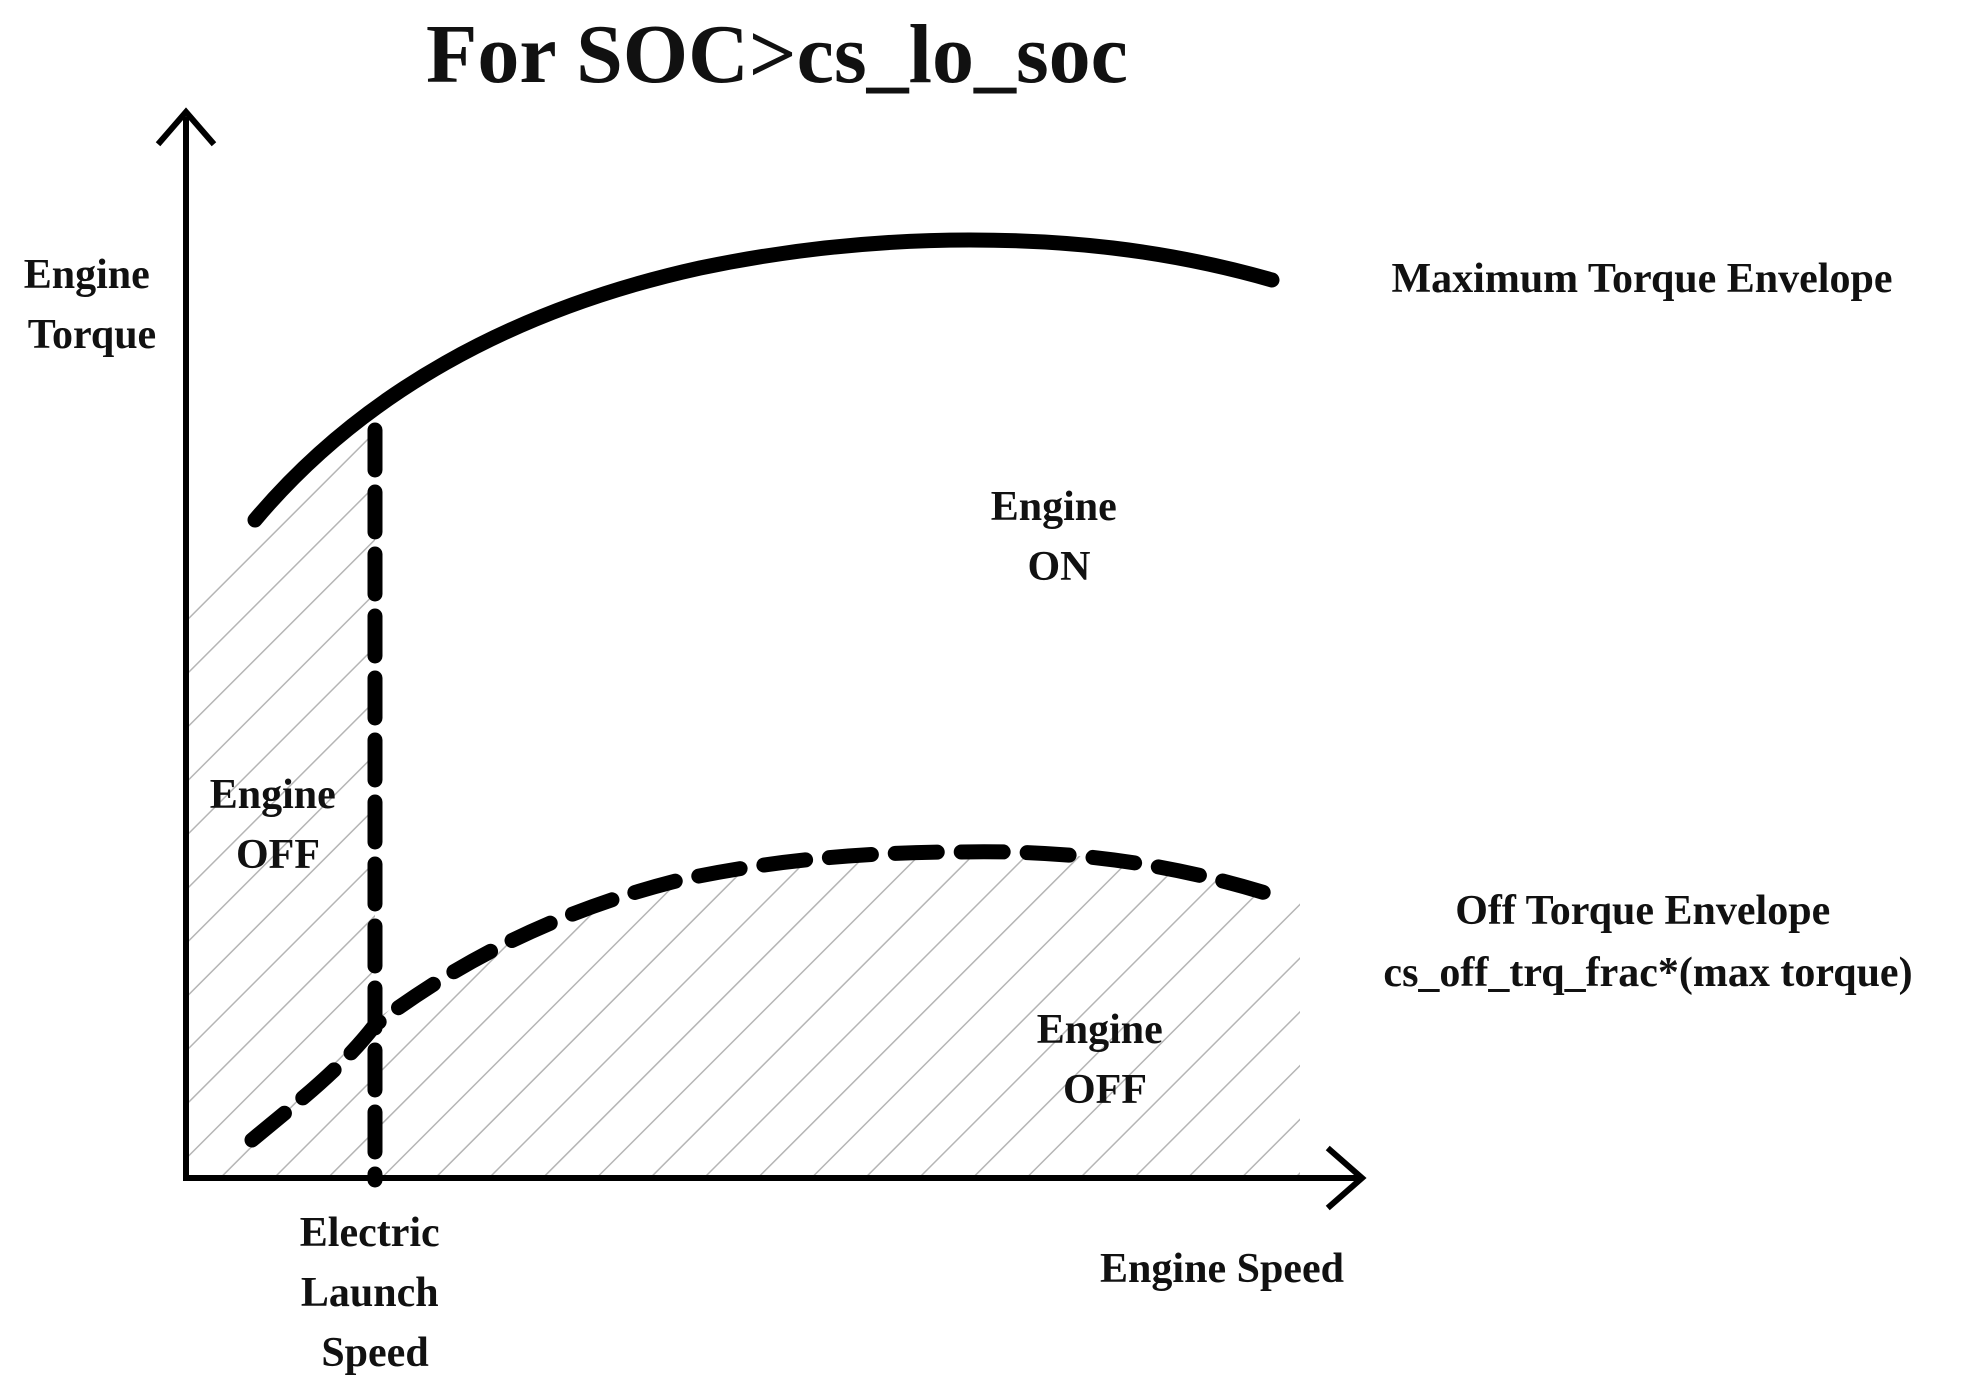 This screenshot has height=1393, width=1976. I want to click on y-axis-label-line-2: Torque, so click(92, 335).